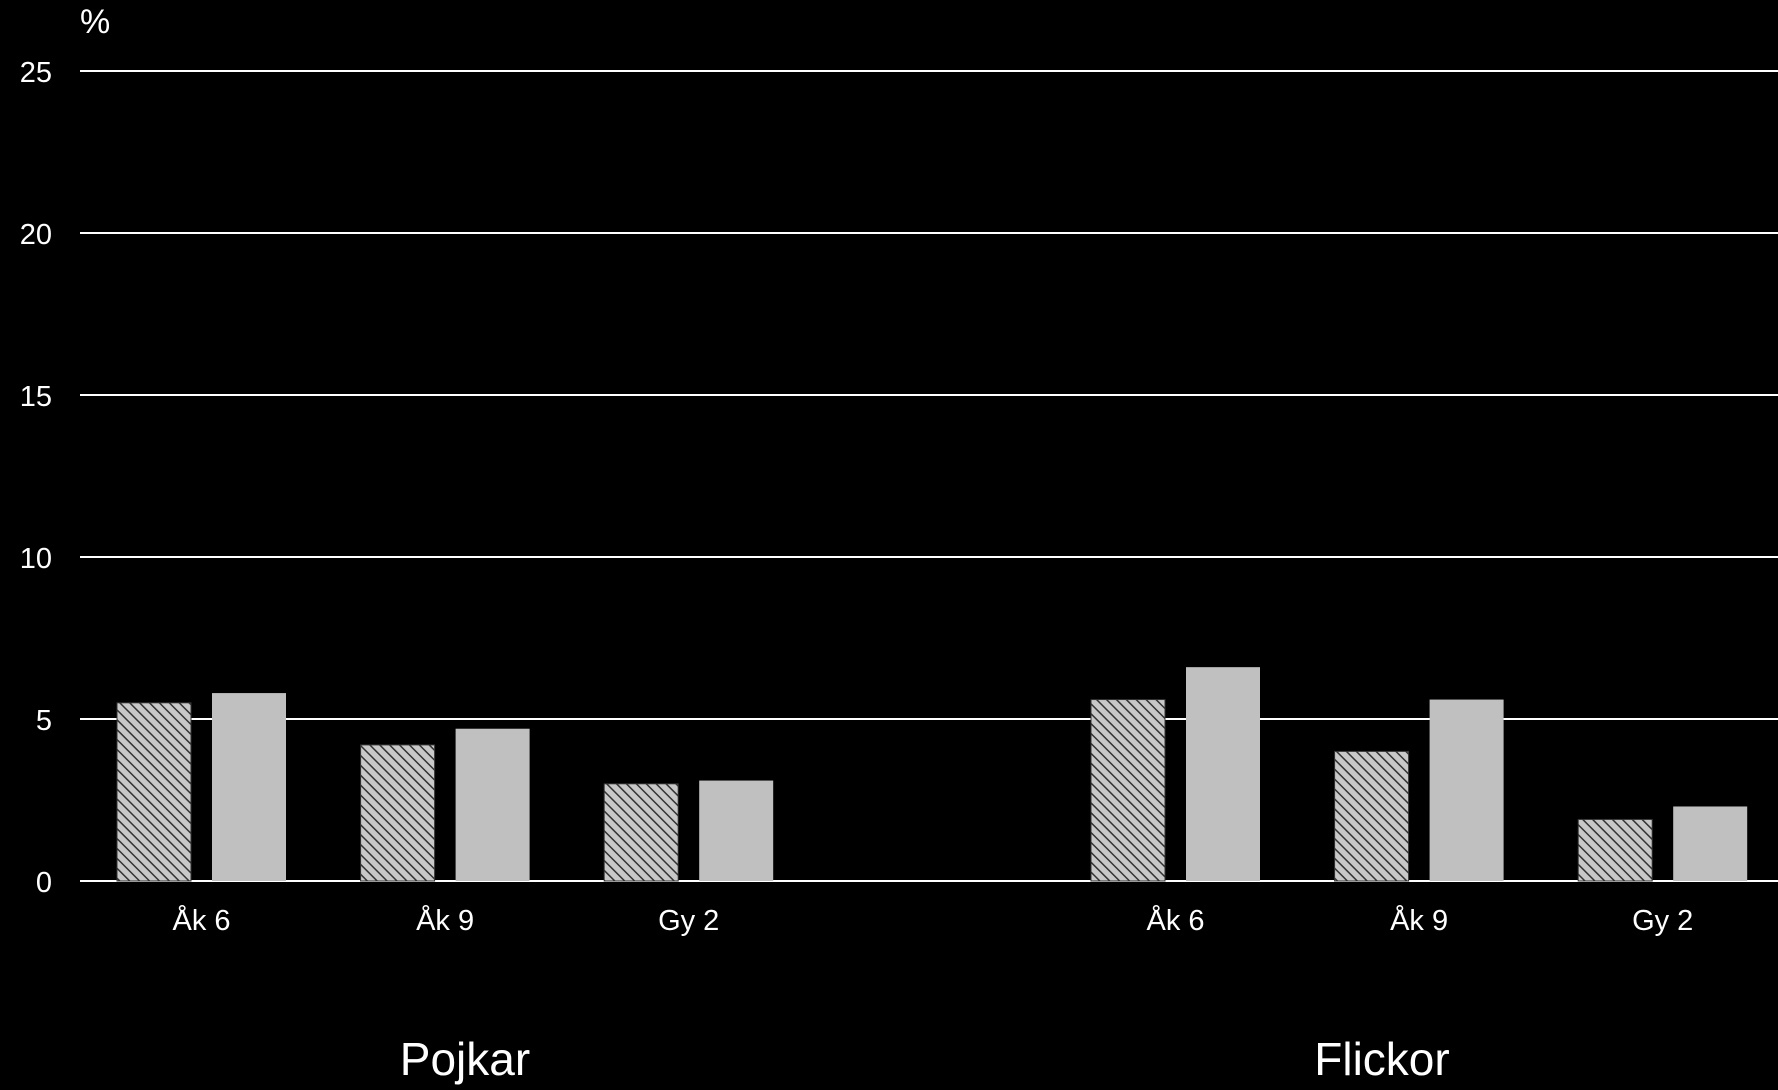 This screenshot has width=1778, height=1090. Describe the element at coordinates (44, 721) in the screenshot. I see `y-tick-label: 5` at that location.